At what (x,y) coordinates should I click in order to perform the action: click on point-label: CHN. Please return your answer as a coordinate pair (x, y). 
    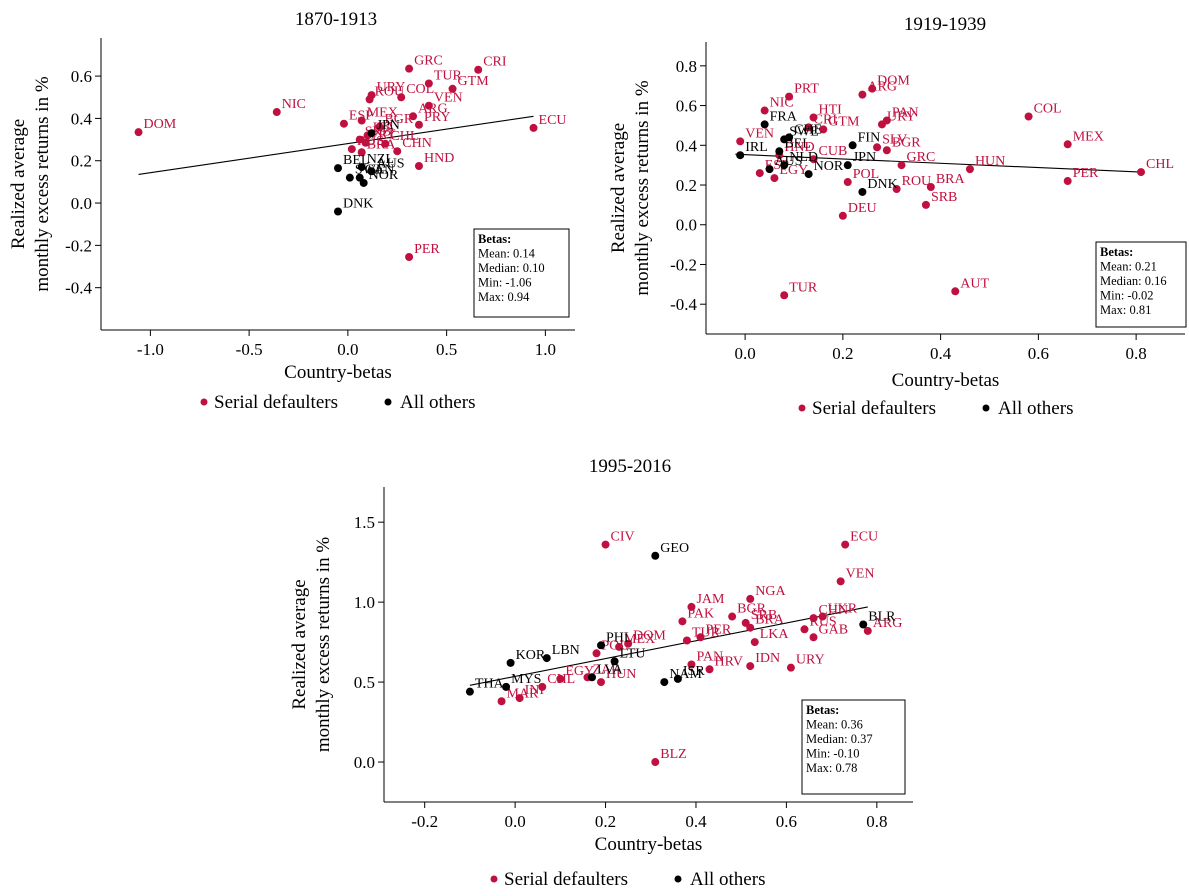
    Looking at the image, I should click on (417, 143).